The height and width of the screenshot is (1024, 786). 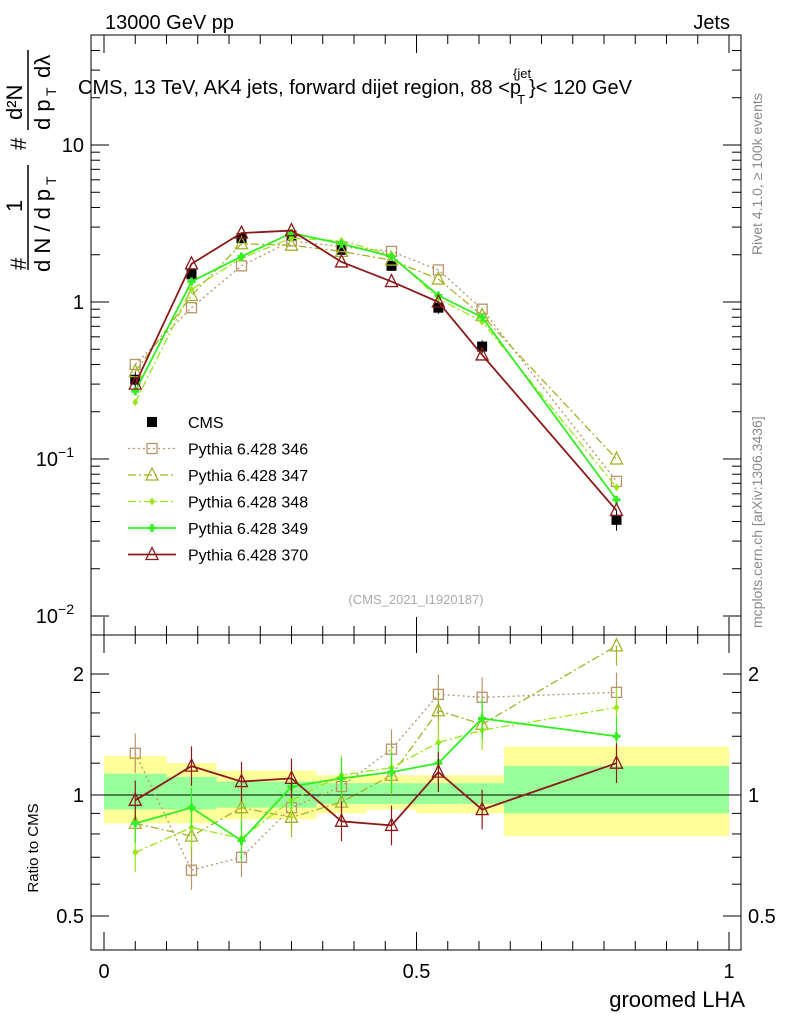 I want to click on legend-label: CMS, so click(x=206, y=423).